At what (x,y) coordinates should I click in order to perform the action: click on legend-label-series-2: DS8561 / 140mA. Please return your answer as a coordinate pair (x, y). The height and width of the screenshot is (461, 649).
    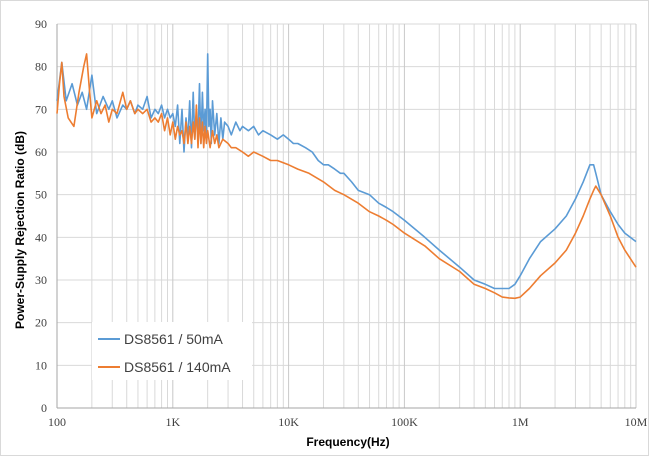
    Looking at the image, I should click on (177, 367).